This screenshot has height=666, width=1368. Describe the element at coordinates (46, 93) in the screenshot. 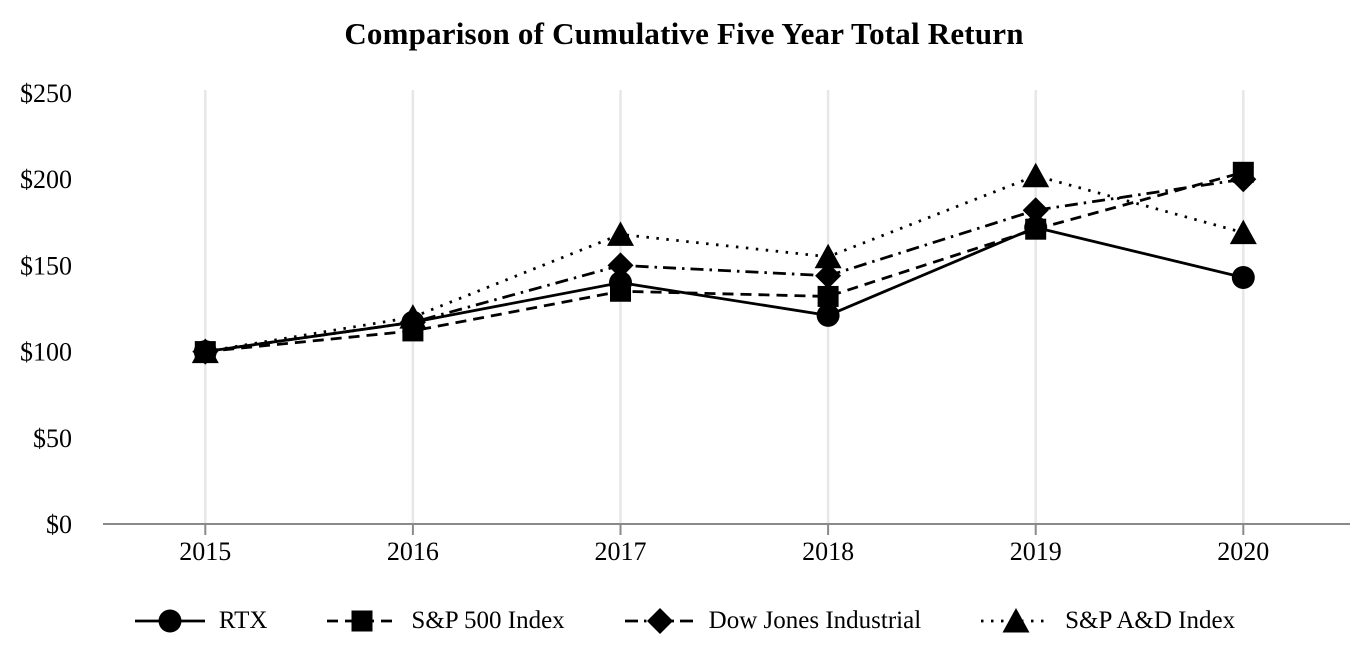

I see `y-tick-label: $250` at that location.